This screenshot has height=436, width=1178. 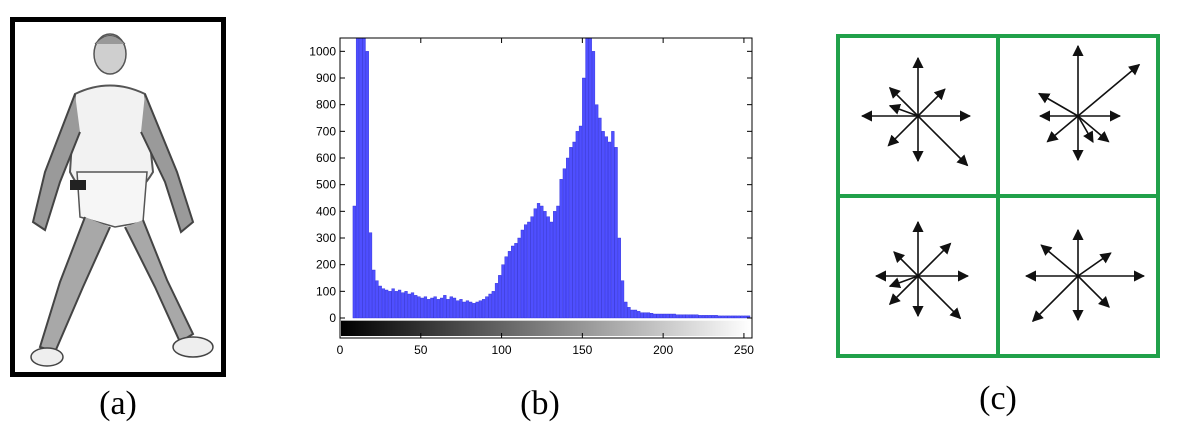 What do you see at coordinates (322, 51) in the screenshot?
I see `y-tick-label: 1000` at bounding box center [322, 51].